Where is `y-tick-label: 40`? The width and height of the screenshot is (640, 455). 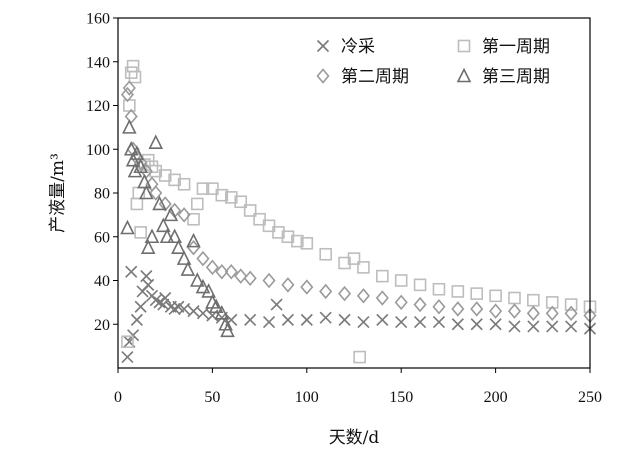 y-tick-label: 40 is located at coordinates (102, 281).